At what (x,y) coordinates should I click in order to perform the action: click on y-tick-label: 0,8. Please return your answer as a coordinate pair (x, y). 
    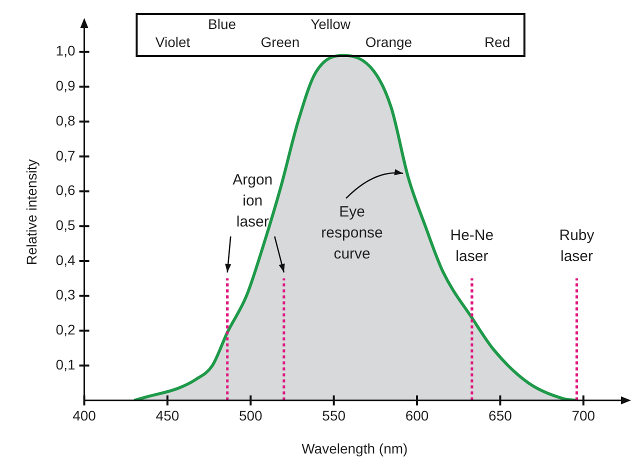
    Looking at the image, I should click on (66, 120).